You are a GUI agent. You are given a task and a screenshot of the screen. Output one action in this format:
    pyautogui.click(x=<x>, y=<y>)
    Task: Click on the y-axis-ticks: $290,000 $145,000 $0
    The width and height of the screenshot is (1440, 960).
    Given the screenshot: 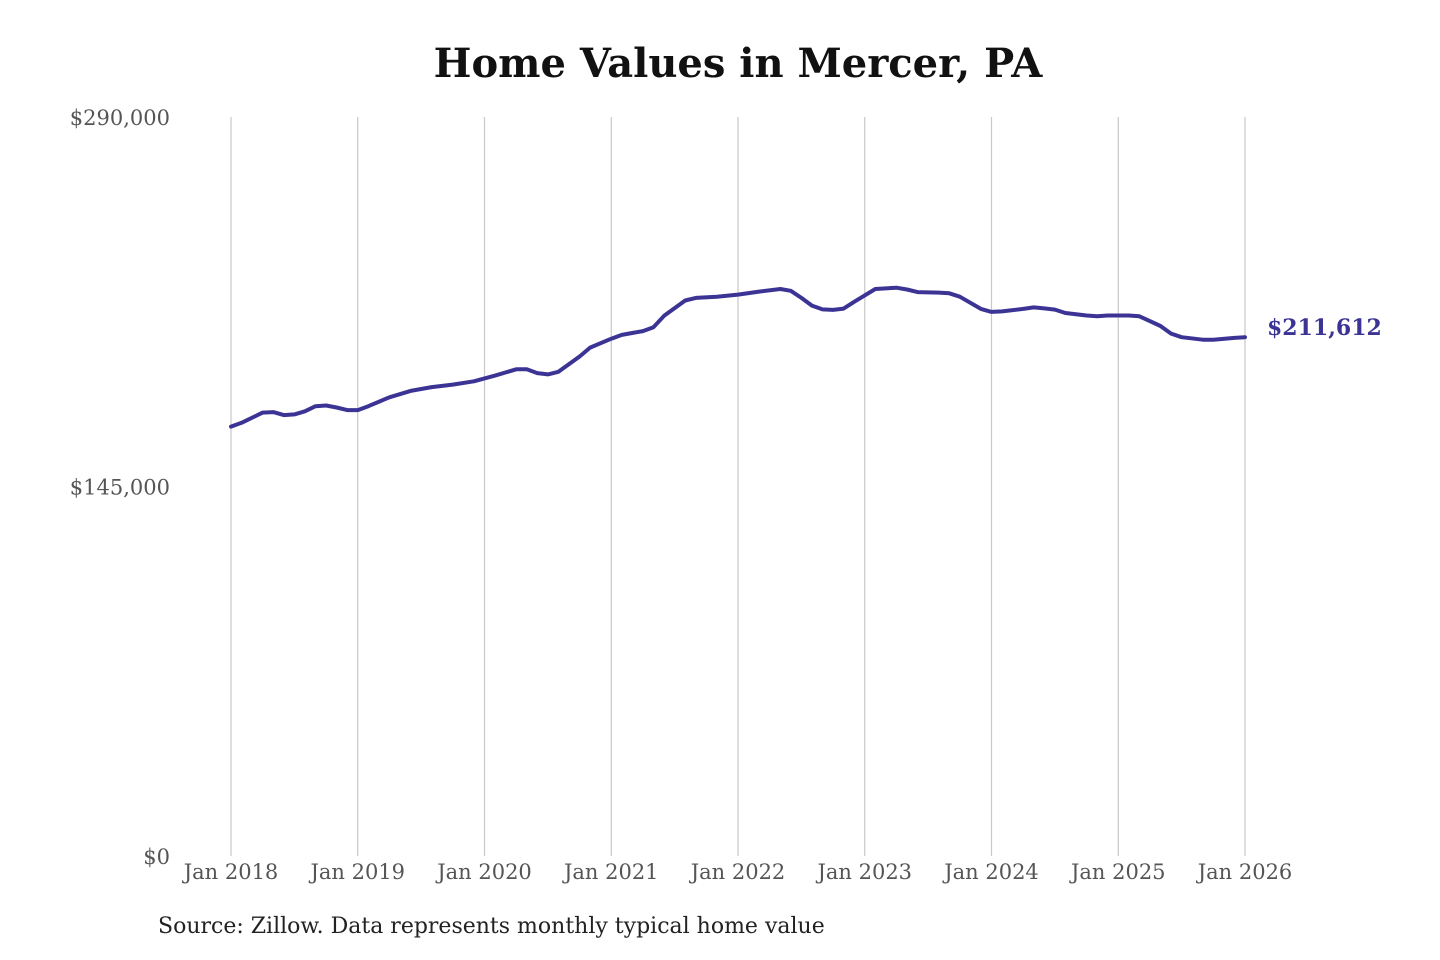 What is the action you would take?
    pyautogui.click(x=120, y=487)
    